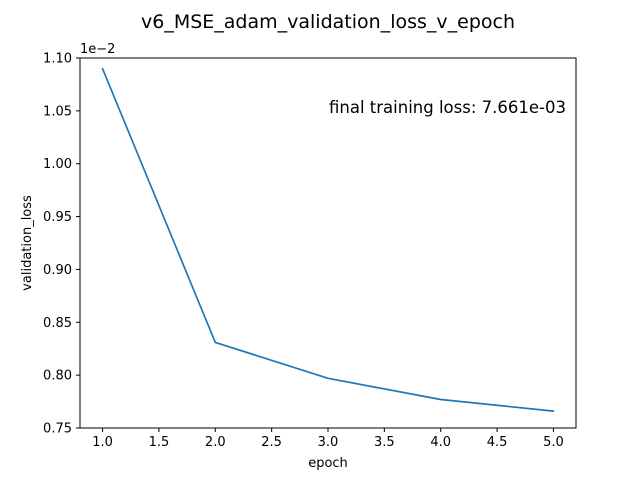 The width and height of the screenshot is (640, 480). Describe the element at coordinates (27, 243) in the screenshot. I see `y-axis-label: validation_loss` at that location.